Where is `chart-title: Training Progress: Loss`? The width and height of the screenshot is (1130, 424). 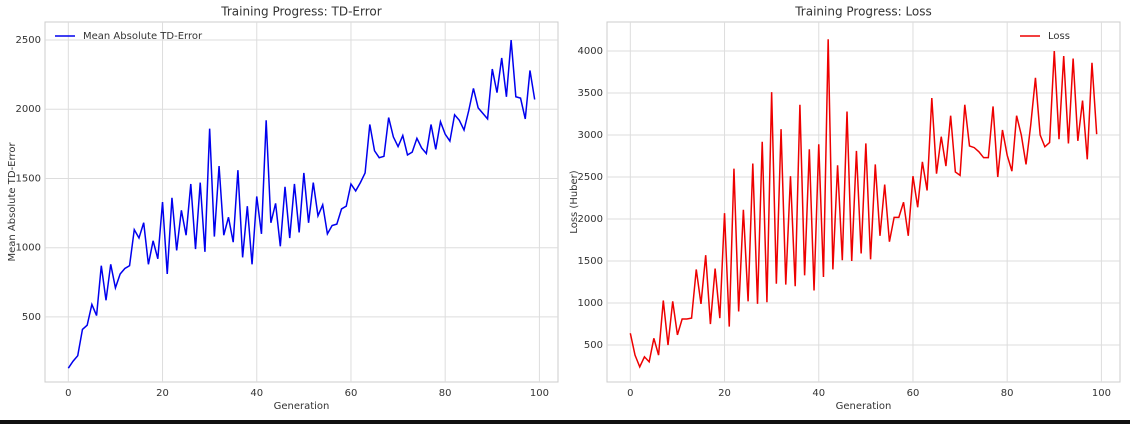
chart-title: Training Progress: Loss is located at coordinates (863, 12).